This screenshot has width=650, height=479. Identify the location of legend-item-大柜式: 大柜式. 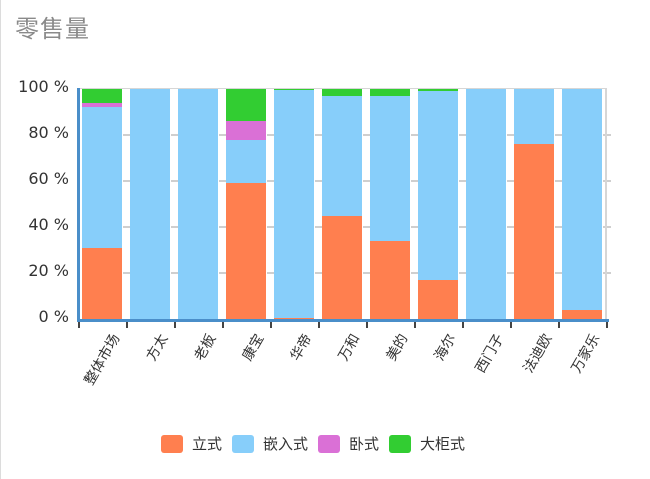
(427, 443).